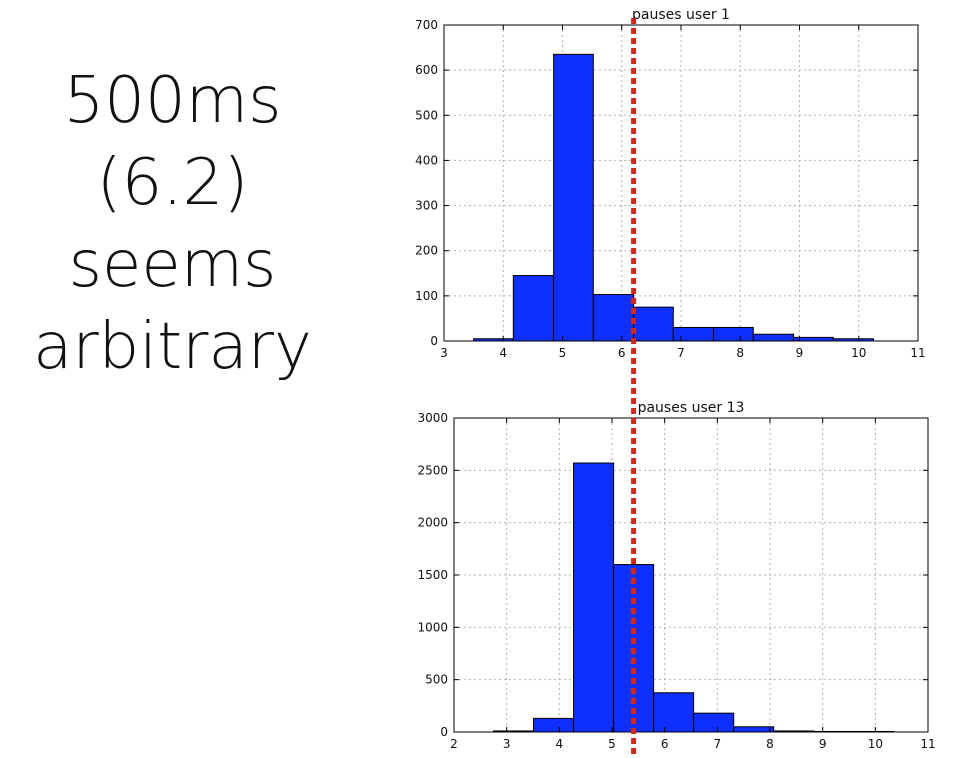 Image resolution: width=962 pixels, height=758 pixels. What do you see at coordinates (691, 408) in the screenshot?
I see `chart-title: pauses user 13` at bounding box center [691, 408].